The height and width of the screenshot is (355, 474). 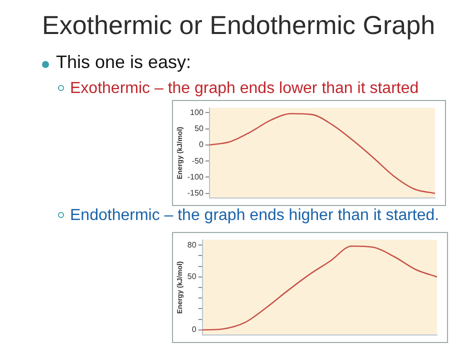 I want to click on text: Endothermic – the graph ends higher than it started., so click(x=255, y=216).